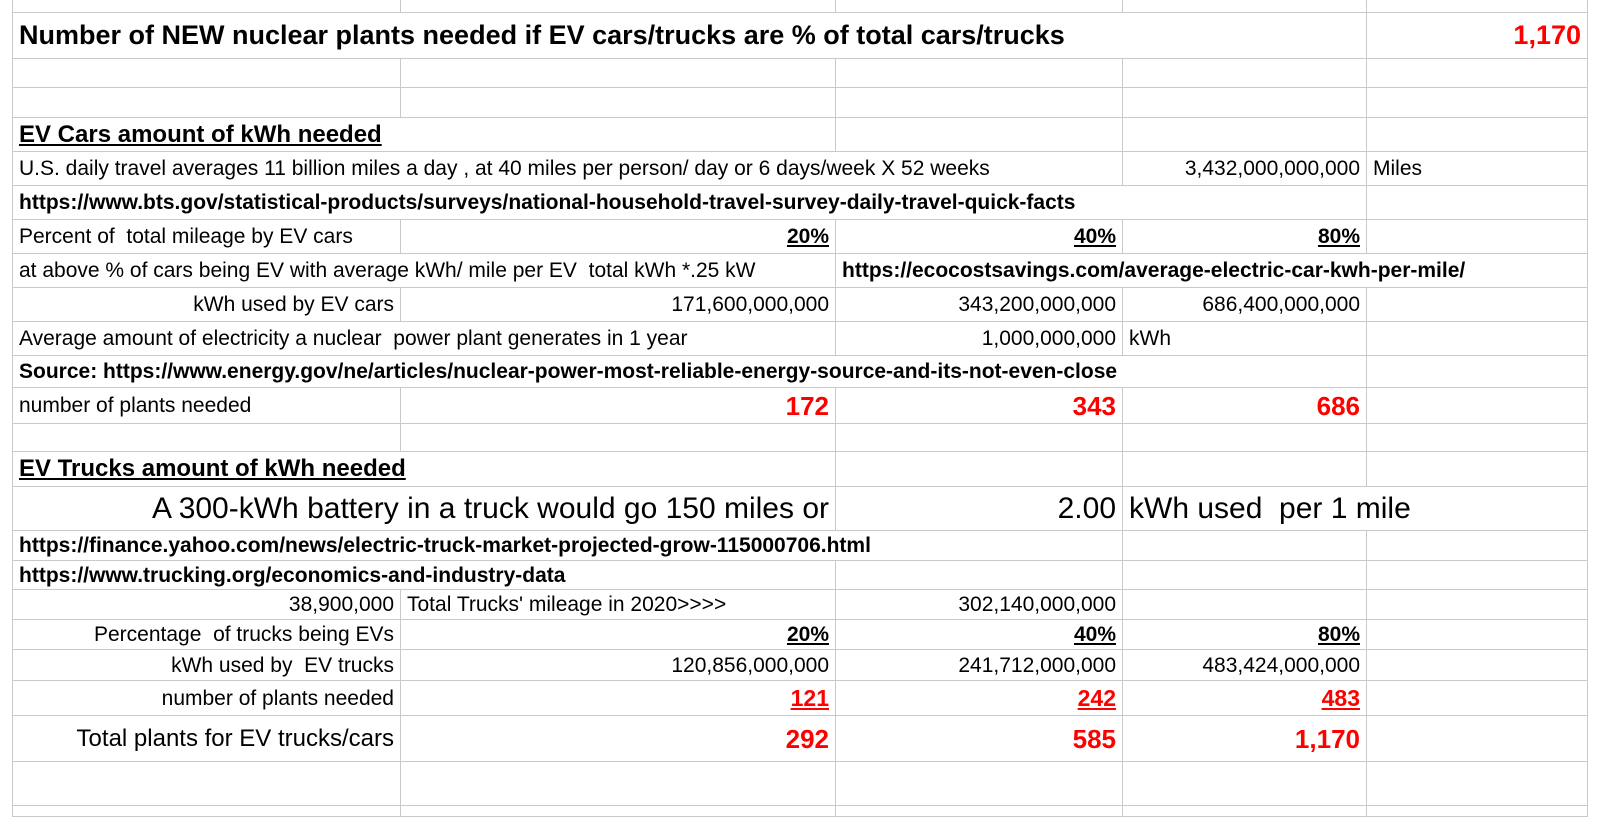 This screenshot has width=1600, height=817. Describe the element at coordinates (618, 236) in the screenshot. I see `cell-cars-pct-20: 20%` at that location.